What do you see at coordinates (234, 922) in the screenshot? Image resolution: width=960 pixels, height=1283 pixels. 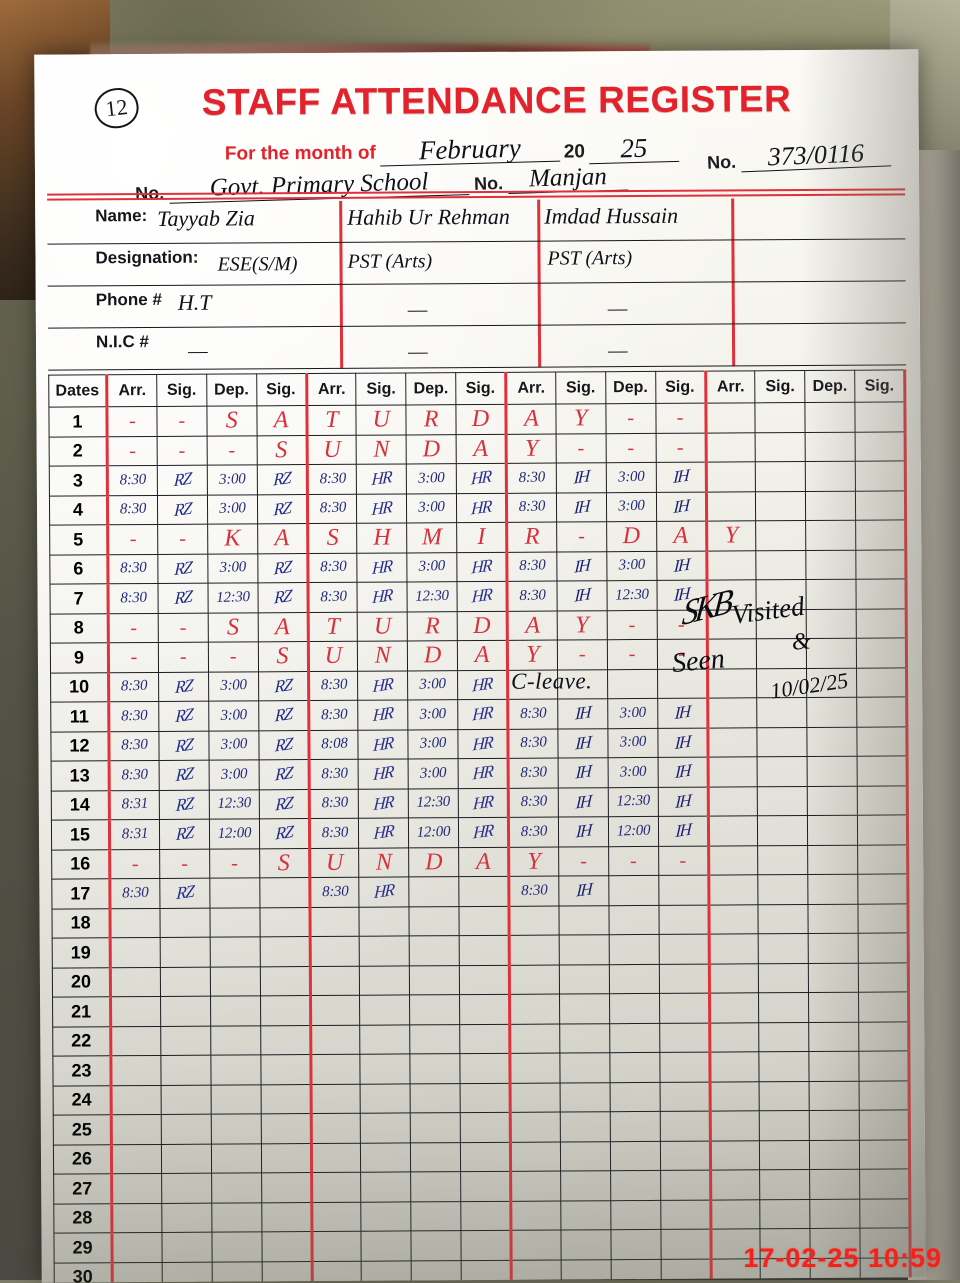 I see `cell-d18-c3` at bounding box center [234, 922].